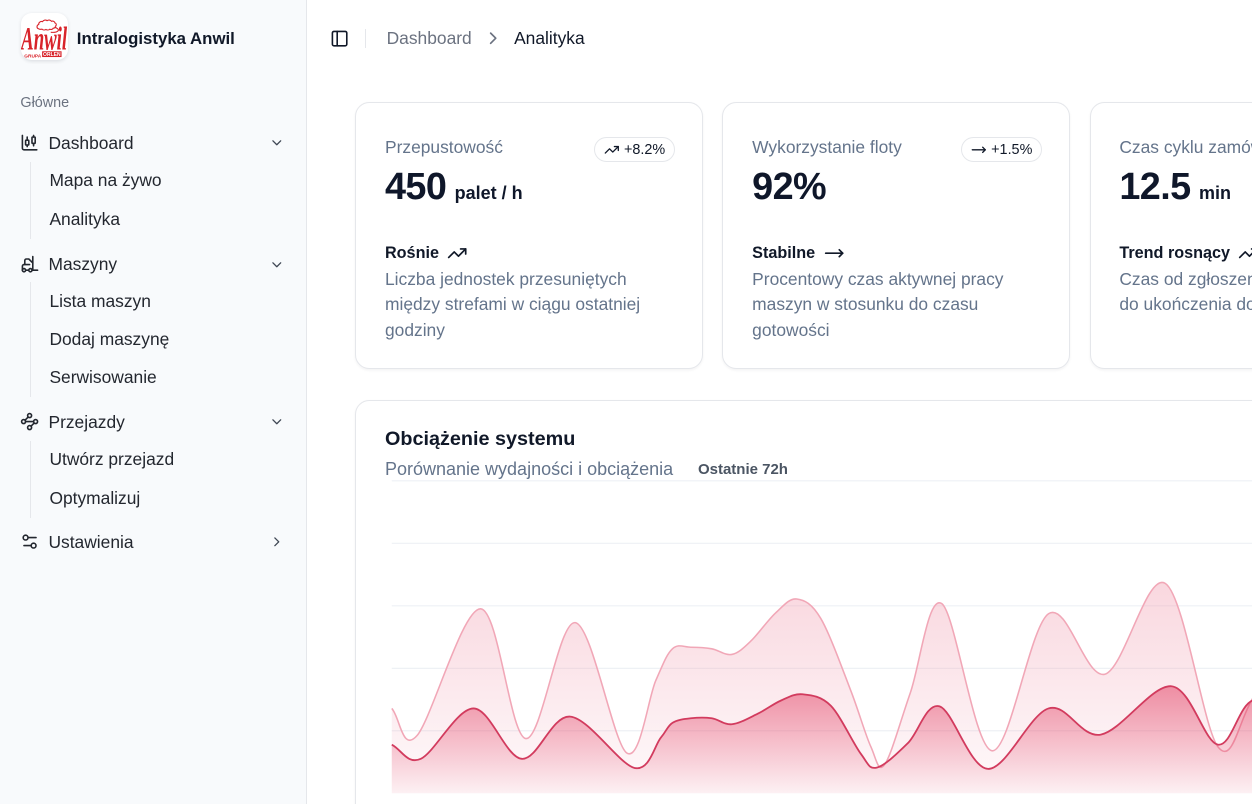  What do you see at coordinates (44, 38) in the screenshot?
I see `svg-text: Anwil` at bounding box center [44, 38].